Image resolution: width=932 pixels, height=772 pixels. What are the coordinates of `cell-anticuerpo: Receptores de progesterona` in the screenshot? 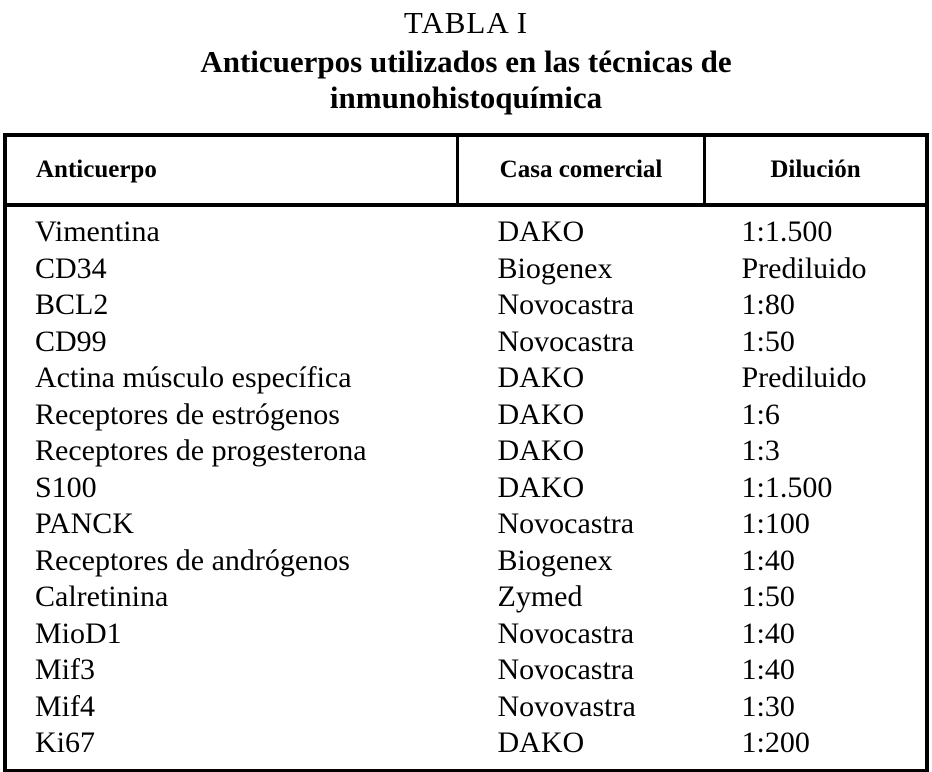 It's located at (201, 450).